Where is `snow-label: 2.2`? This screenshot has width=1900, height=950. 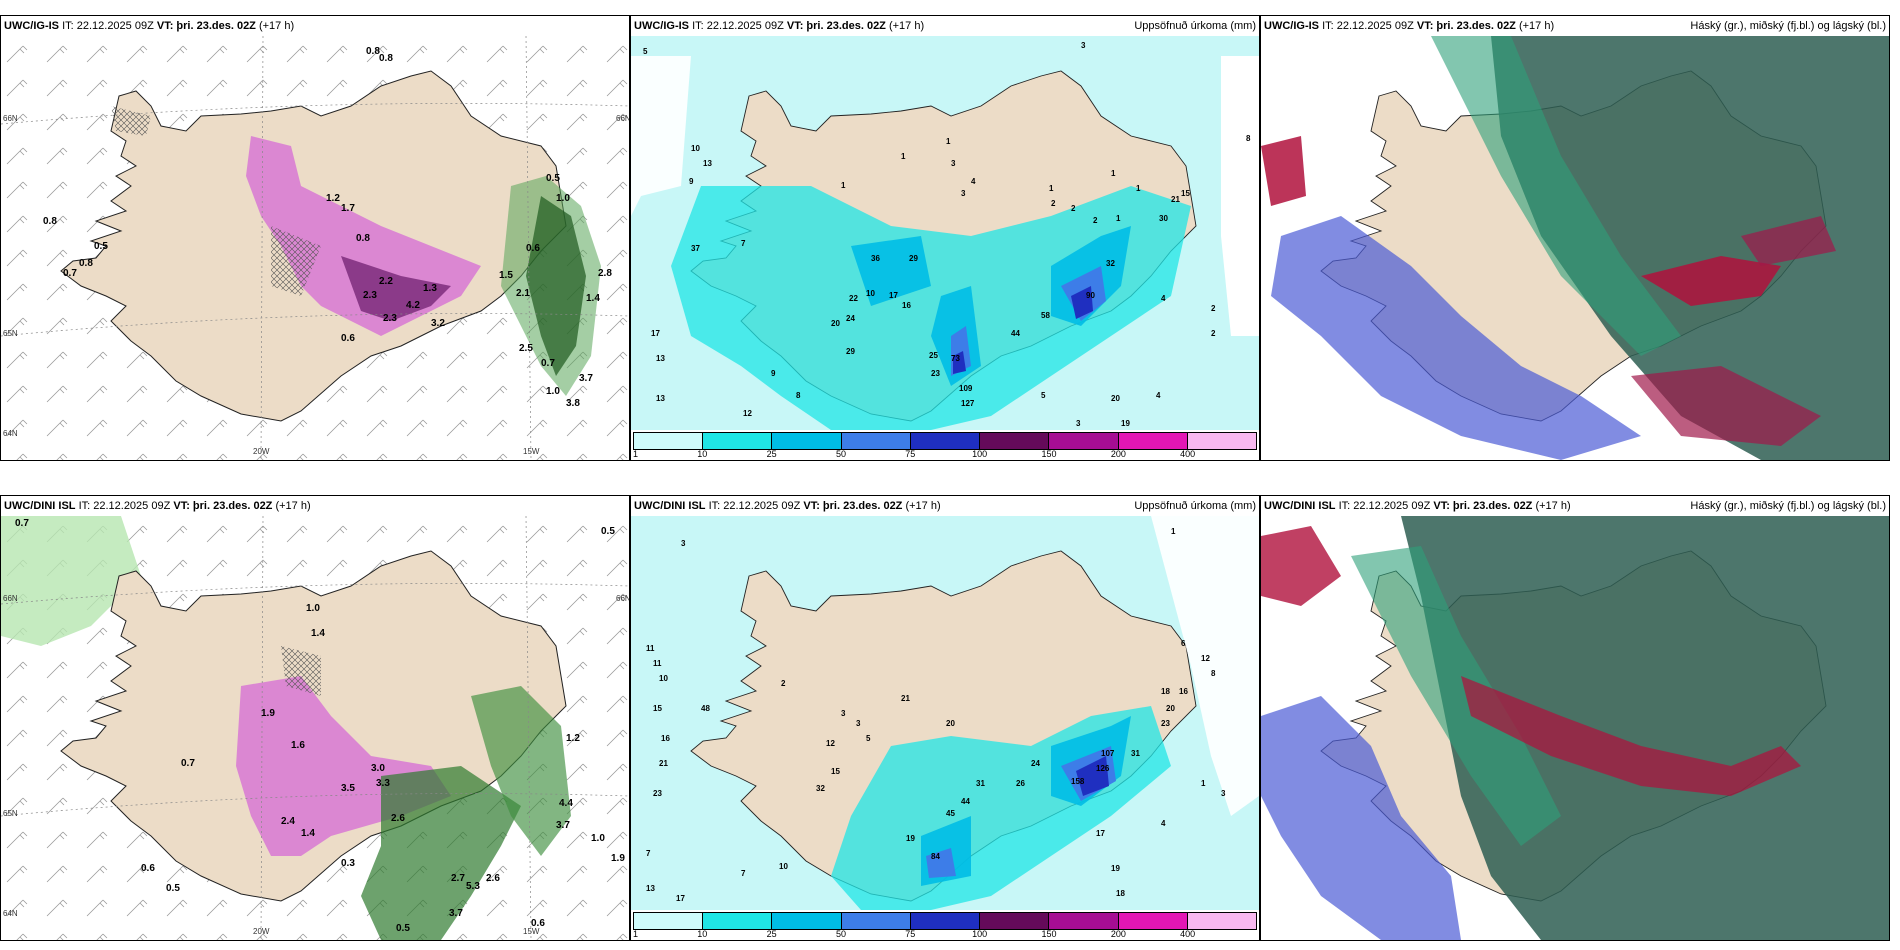
snow-label: 2.2 is located at coordinates (386, 281).